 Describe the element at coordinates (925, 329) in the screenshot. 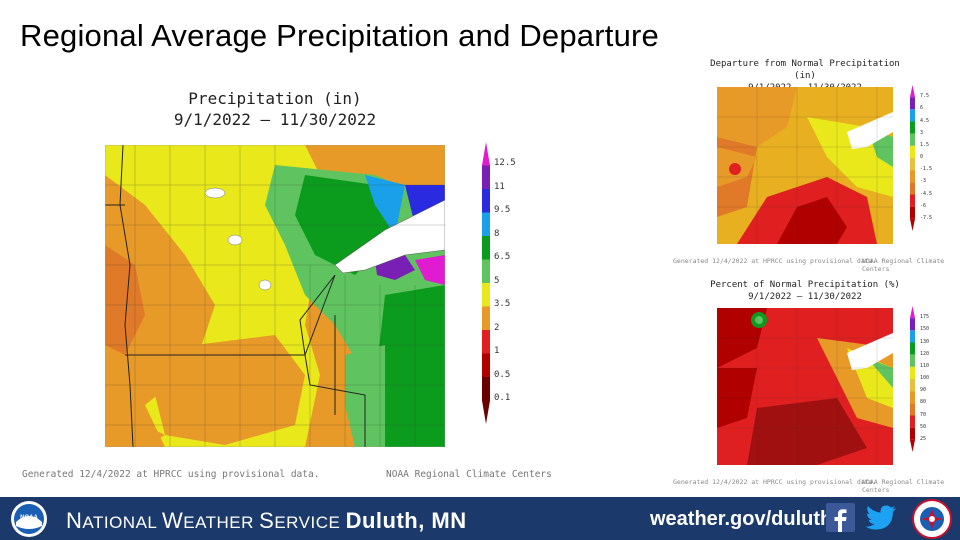

I see `percent-legend-tick-label: 150` at that location.